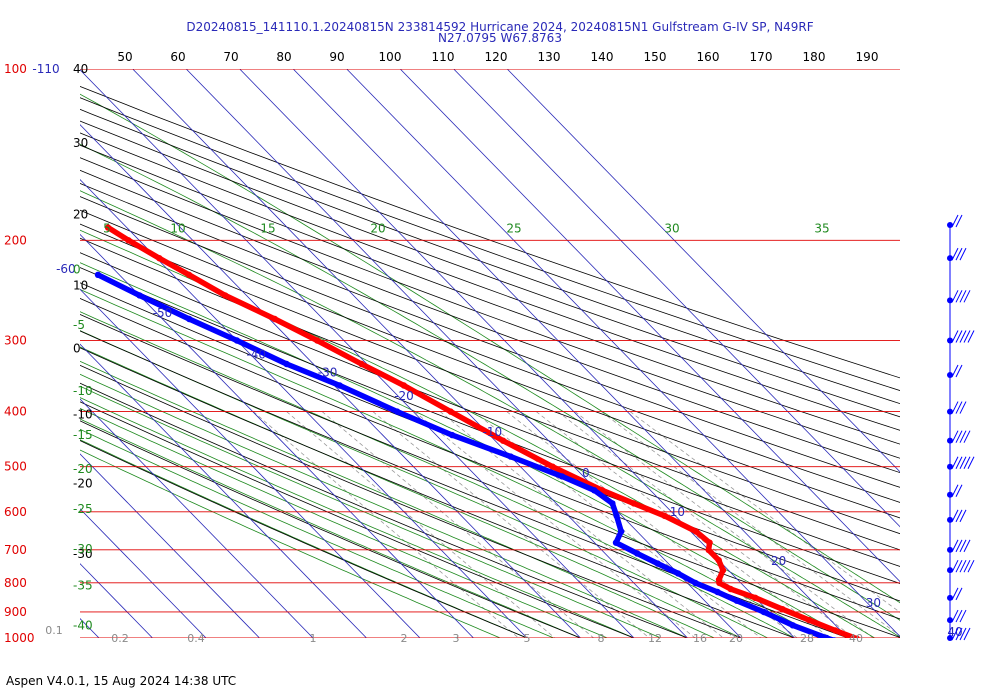  I want to click on isotherm-label: 20, so click(778, 561).